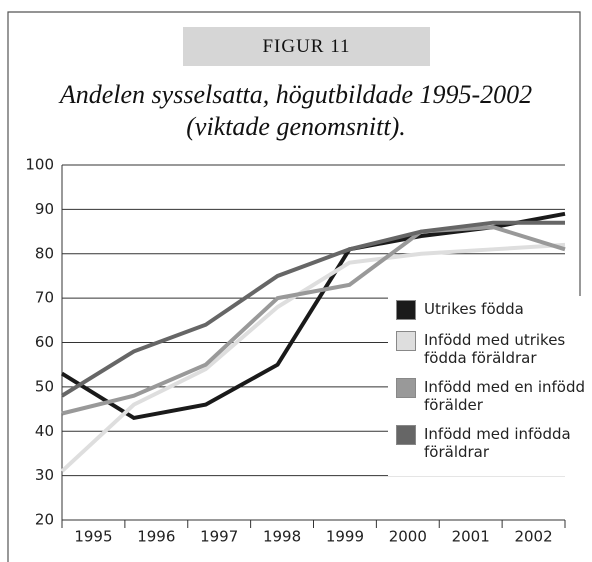  What do you see at coordinates (495, 349) in the screenshot?
I see `legend-label: Infödd med utrikes födda föräldrar` at bounding box center [495, 349].